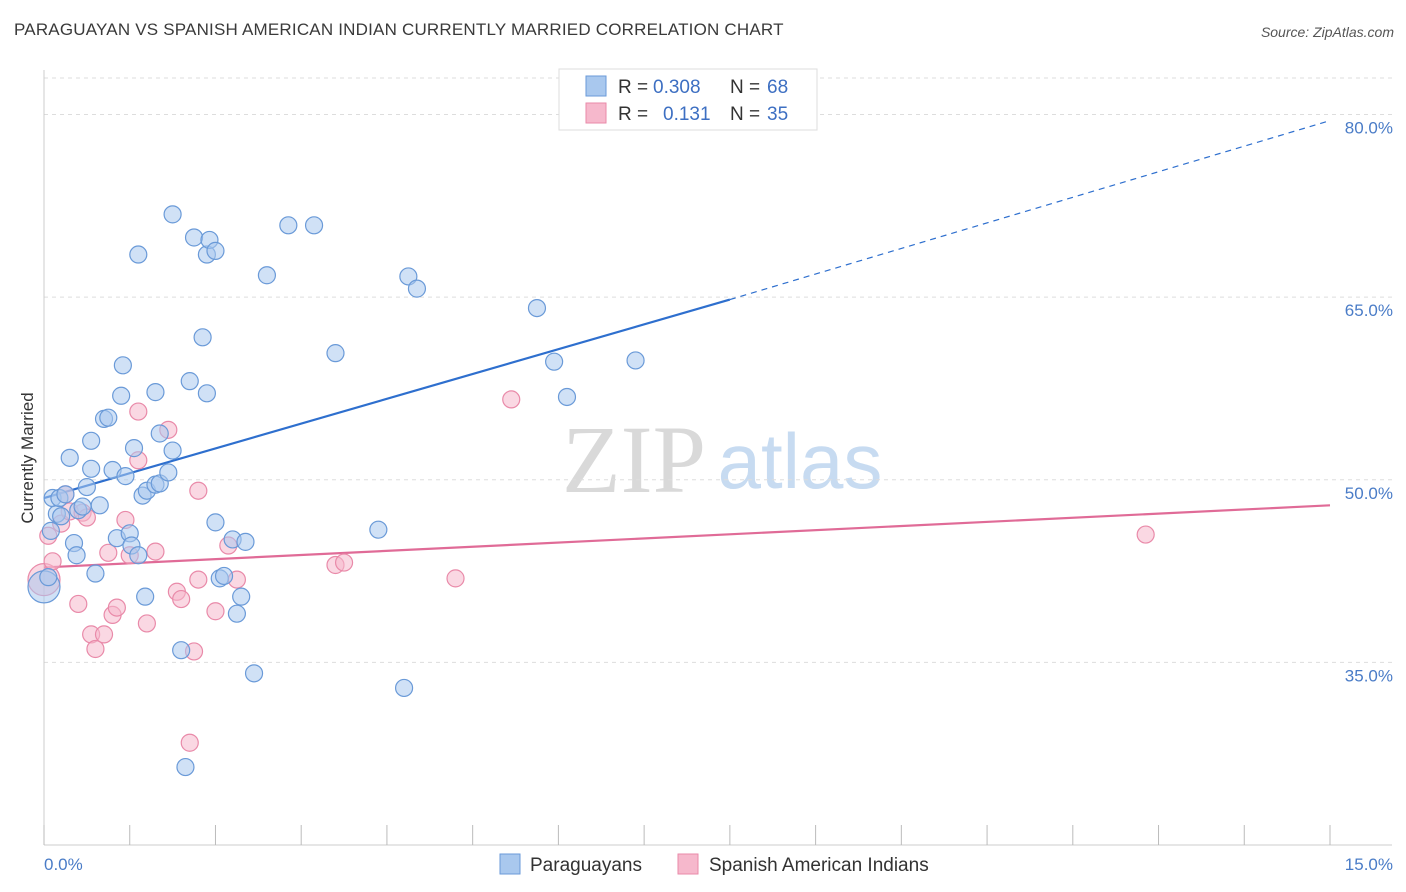  I want to click on legend-n-value-1: 68, so click(777, 87).